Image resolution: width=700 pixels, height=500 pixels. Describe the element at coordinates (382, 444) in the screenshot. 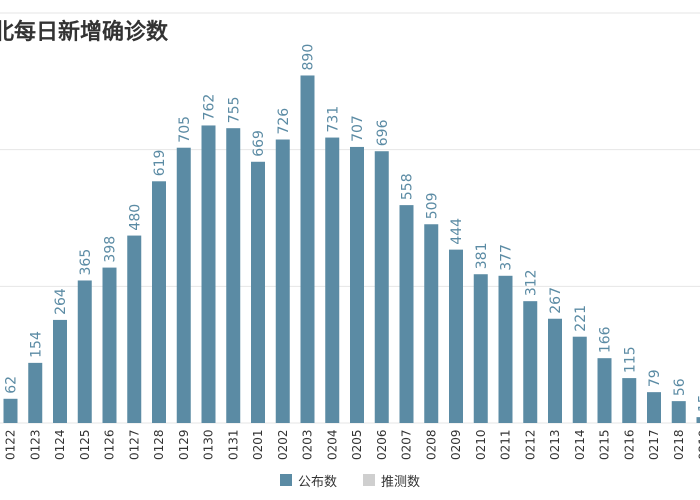

I see `x-tick-0206: 0206` at that location.